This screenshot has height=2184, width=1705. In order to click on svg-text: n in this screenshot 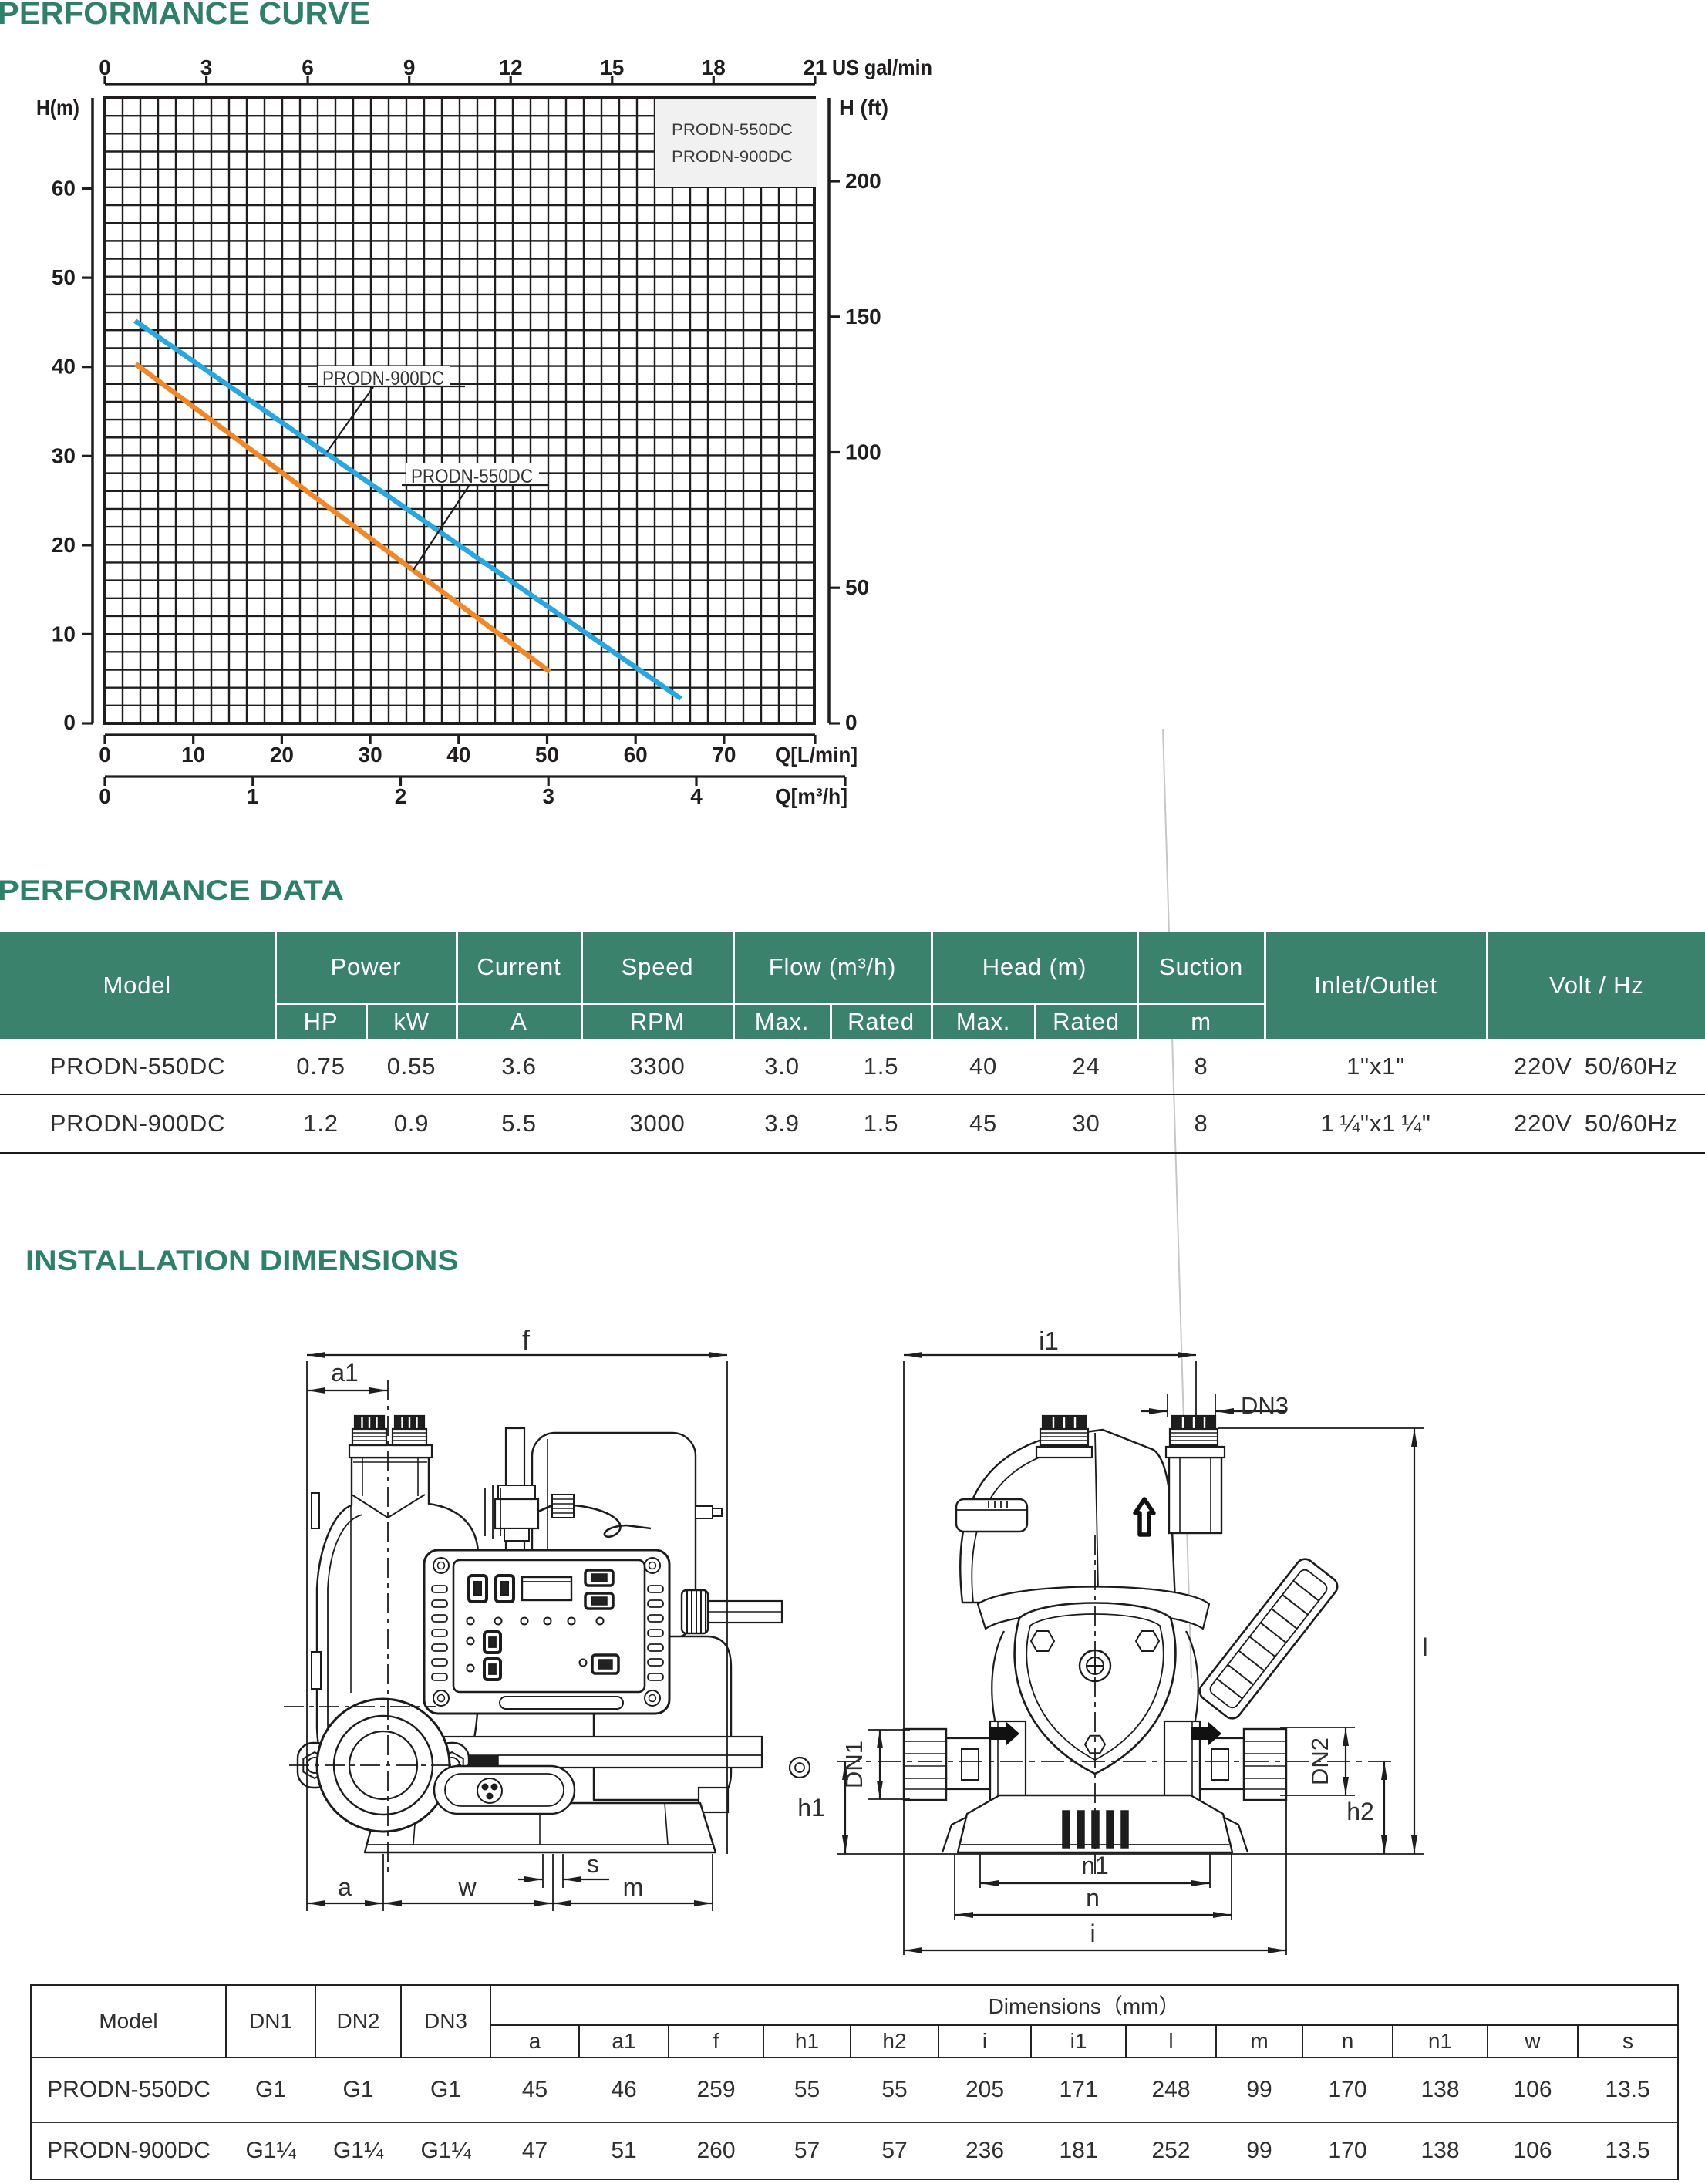, I will do `click(1093, 1898)`.